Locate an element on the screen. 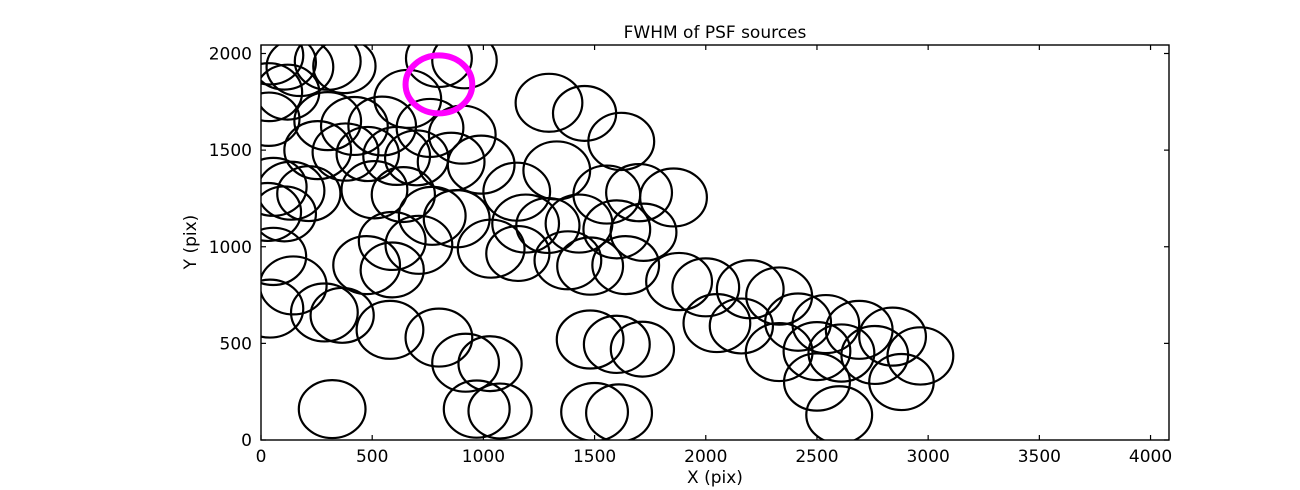 Image resolution: width=1300 pixels, height=490 pixels. y-tick-label: 1000 is located at coordinates (230, 248).